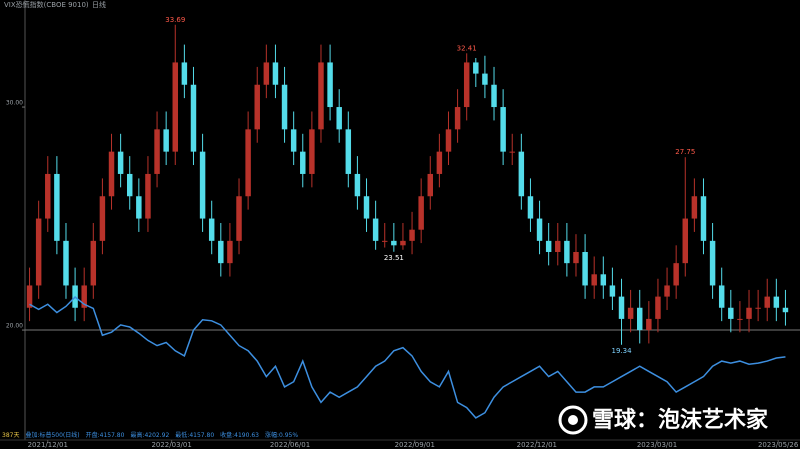 The image size is (800, 449). Describe the element at coordinates (46, 4) in the screenshot. I see `chart-title: VIX恐慌指数(CBOE 9010)` at that location.